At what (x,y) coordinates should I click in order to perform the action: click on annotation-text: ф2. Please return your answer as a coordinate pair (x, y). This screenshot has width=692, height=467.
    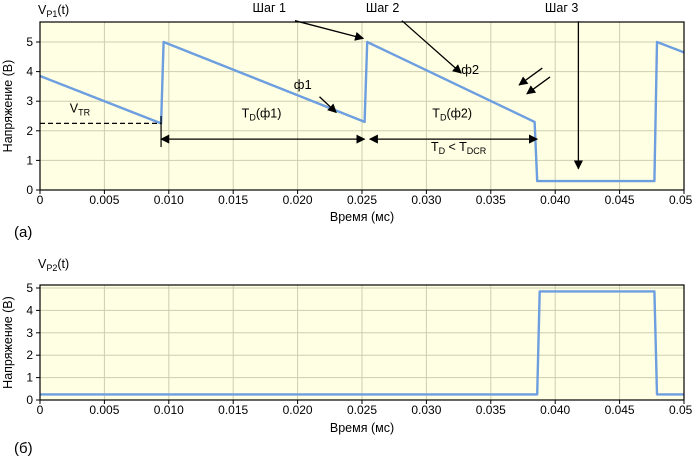
    Looking at the image, I should click on (470, 69).